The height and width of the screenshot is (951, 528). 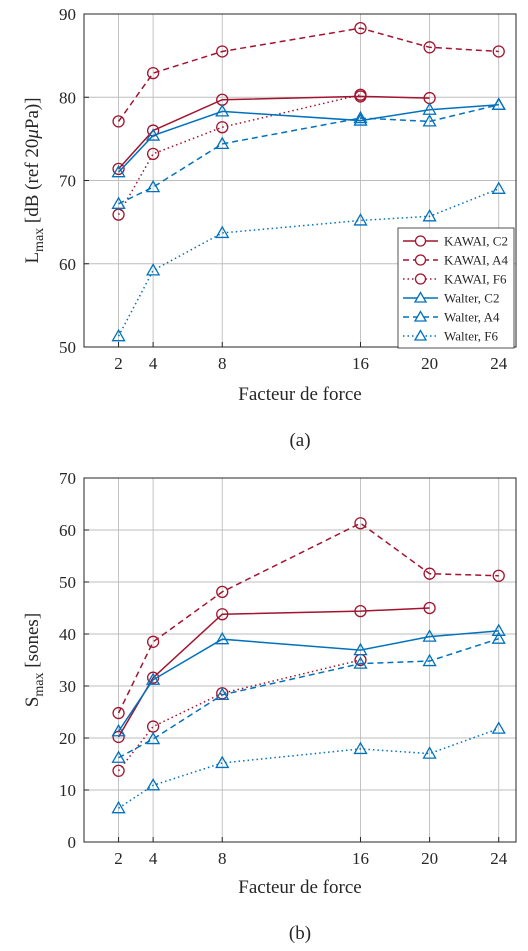 What do you see at coordinates (32, 113) in the screenshot?
I see `y-label-end-a: Pa)]` at bounding box center [32, 113].